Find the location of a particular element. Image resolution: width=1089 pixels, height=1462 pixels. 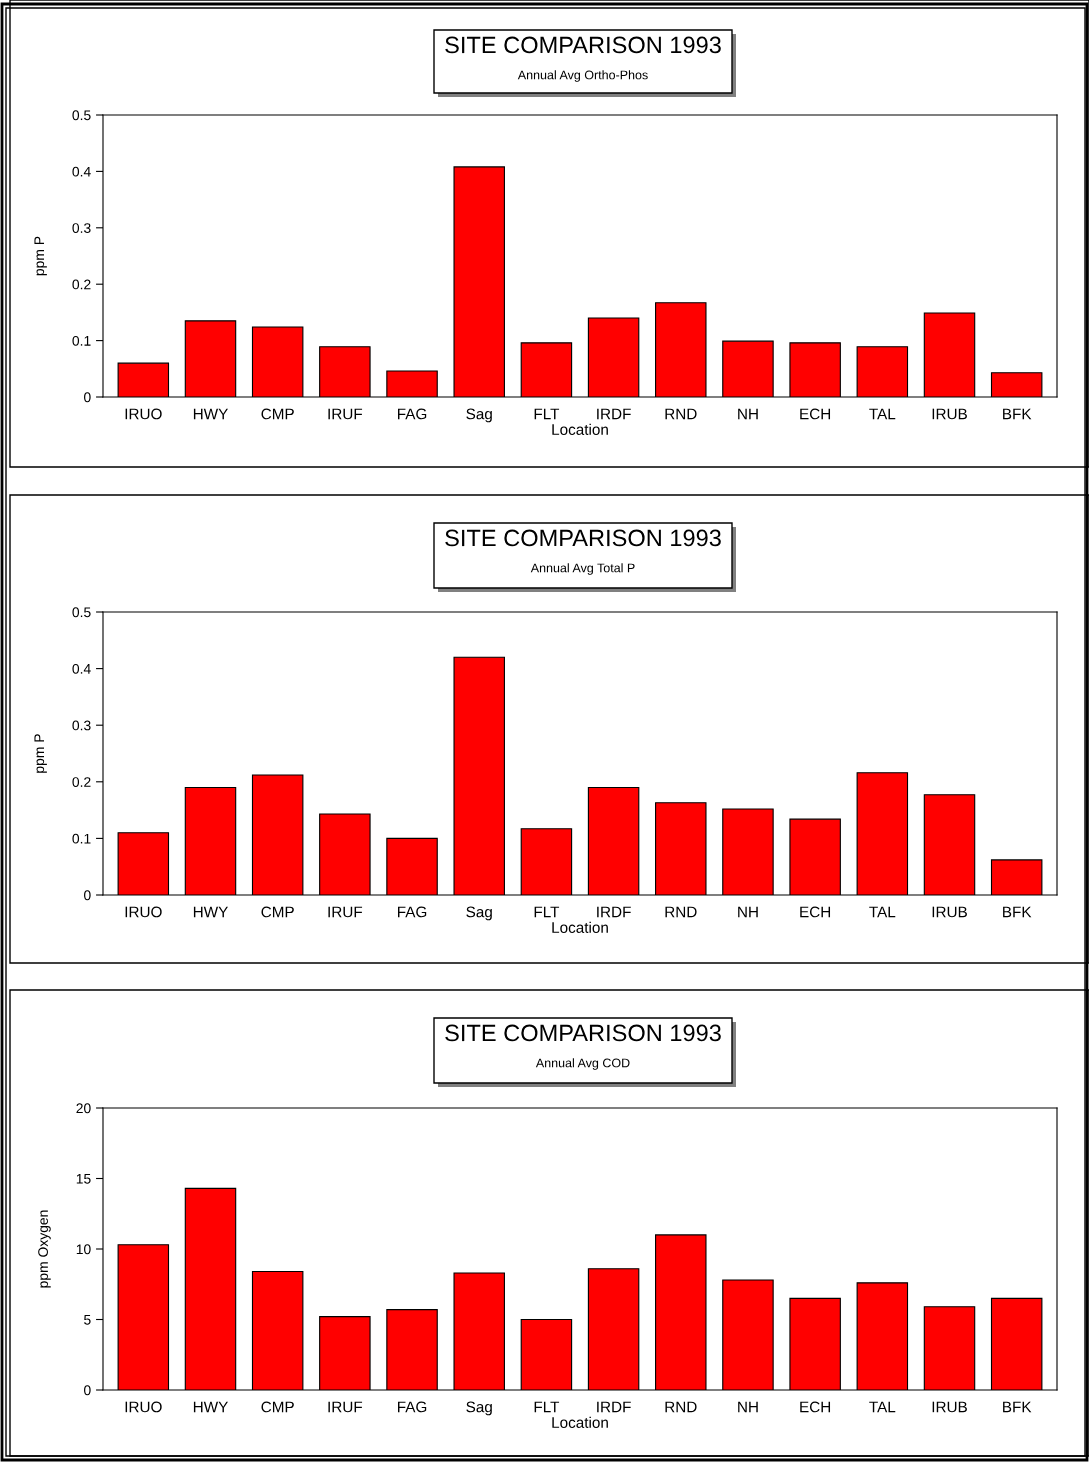

y-tick-label: 10 is located at coordinates (83, 1249).